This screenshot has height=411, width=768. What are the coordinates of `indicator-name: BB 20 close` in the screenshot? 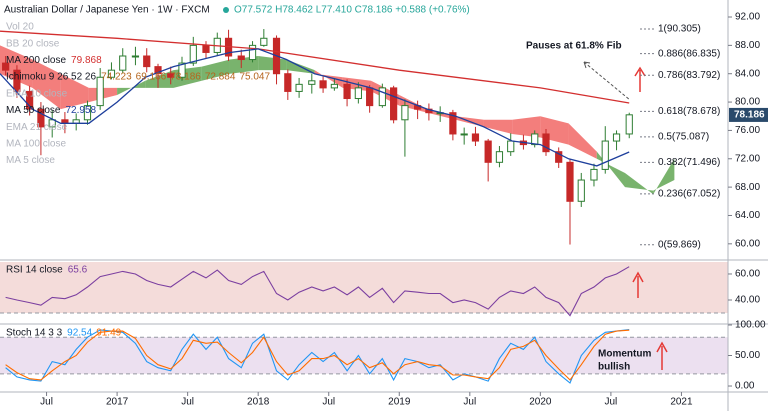 It's located at (33, 43).